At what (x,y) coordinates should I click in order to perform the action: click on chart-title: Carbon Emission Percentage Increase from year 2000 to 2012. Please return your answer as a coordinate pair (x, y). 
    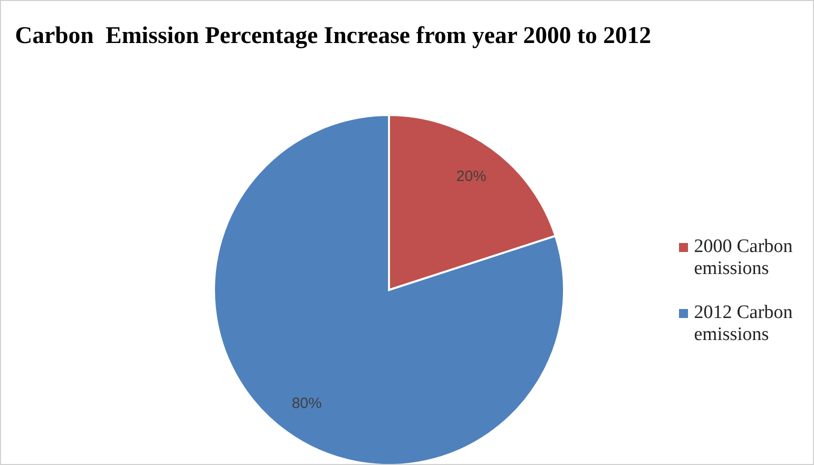
    Looking at the image, I should click on (333, 36).